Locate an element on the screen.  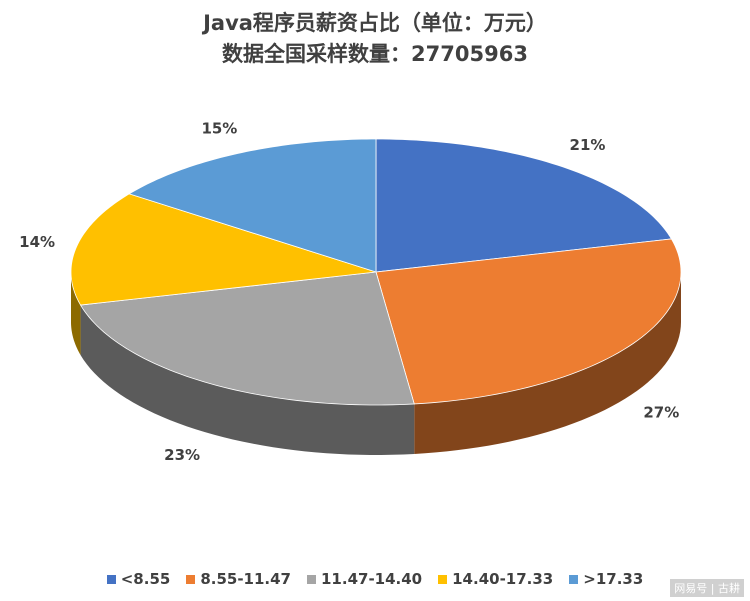
legend-item-2: 8.55-11.47 is located at coordinates (238, 579).